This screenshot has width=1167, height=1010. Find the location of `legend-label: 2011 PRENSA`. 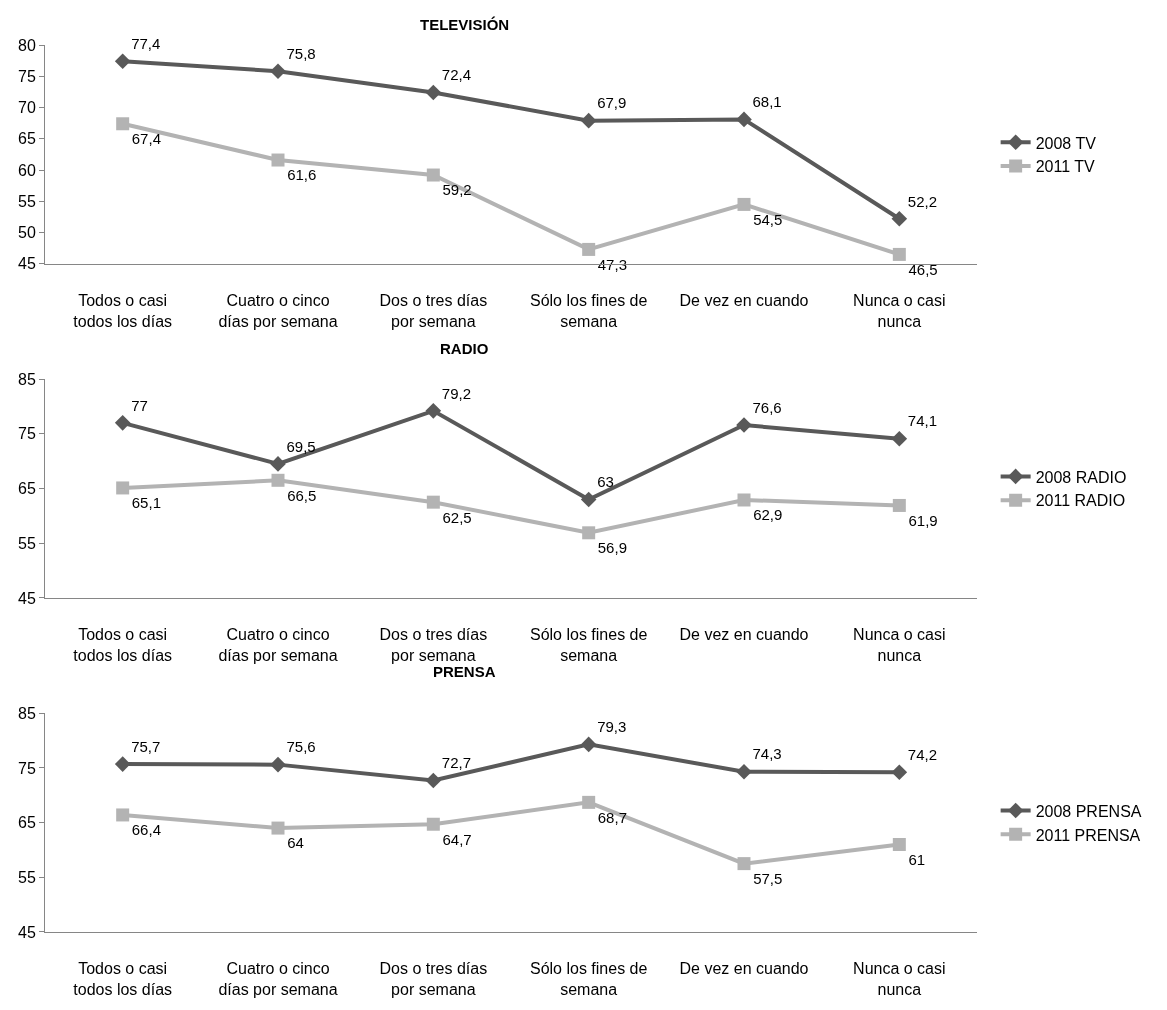

legend-label: 2011 PRENSA is located at coordinates (1088, 835).